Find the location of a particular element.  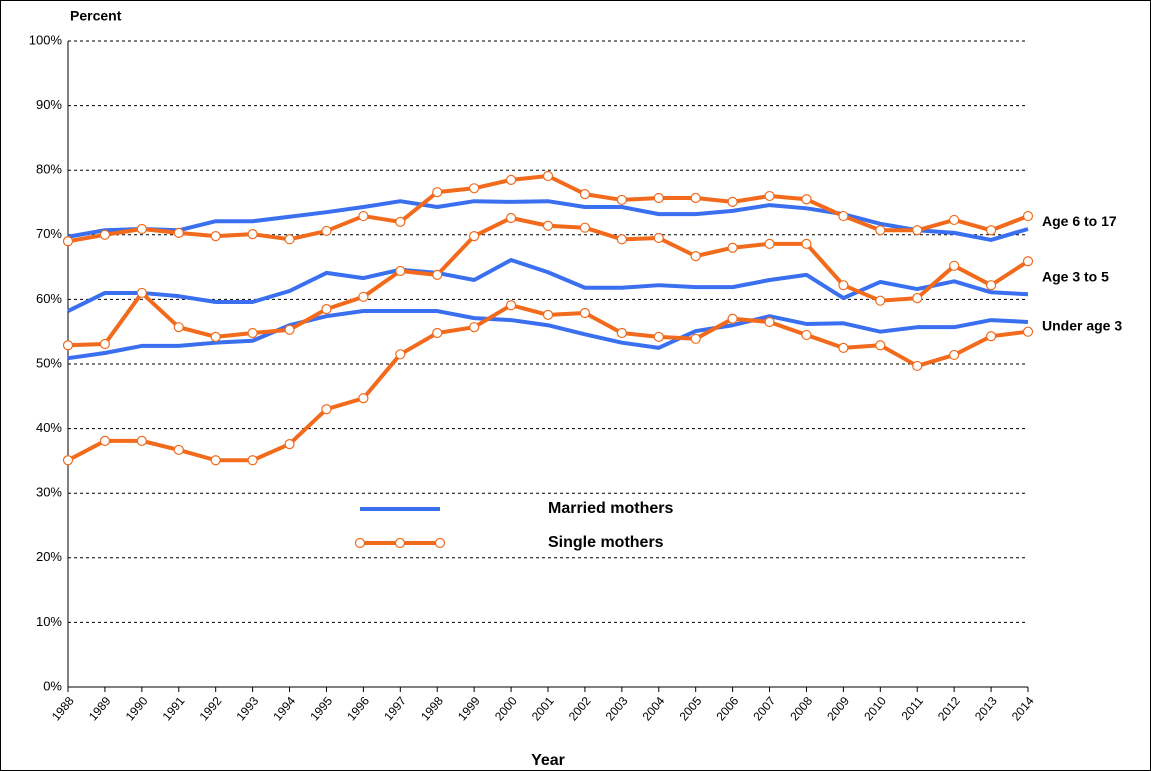

x-tick-label: 1996 is located at coordinates (358, 709).